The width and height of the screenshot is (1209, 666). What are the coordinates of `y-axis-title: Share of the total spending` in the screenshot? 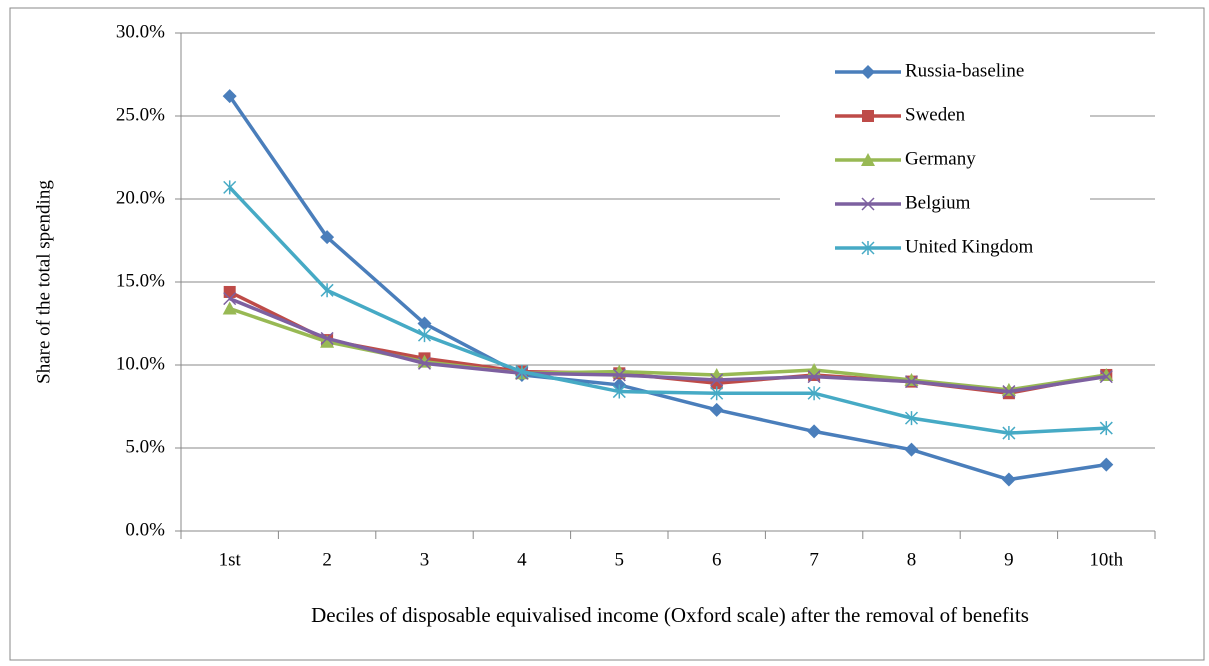 It's located at (43, 282).